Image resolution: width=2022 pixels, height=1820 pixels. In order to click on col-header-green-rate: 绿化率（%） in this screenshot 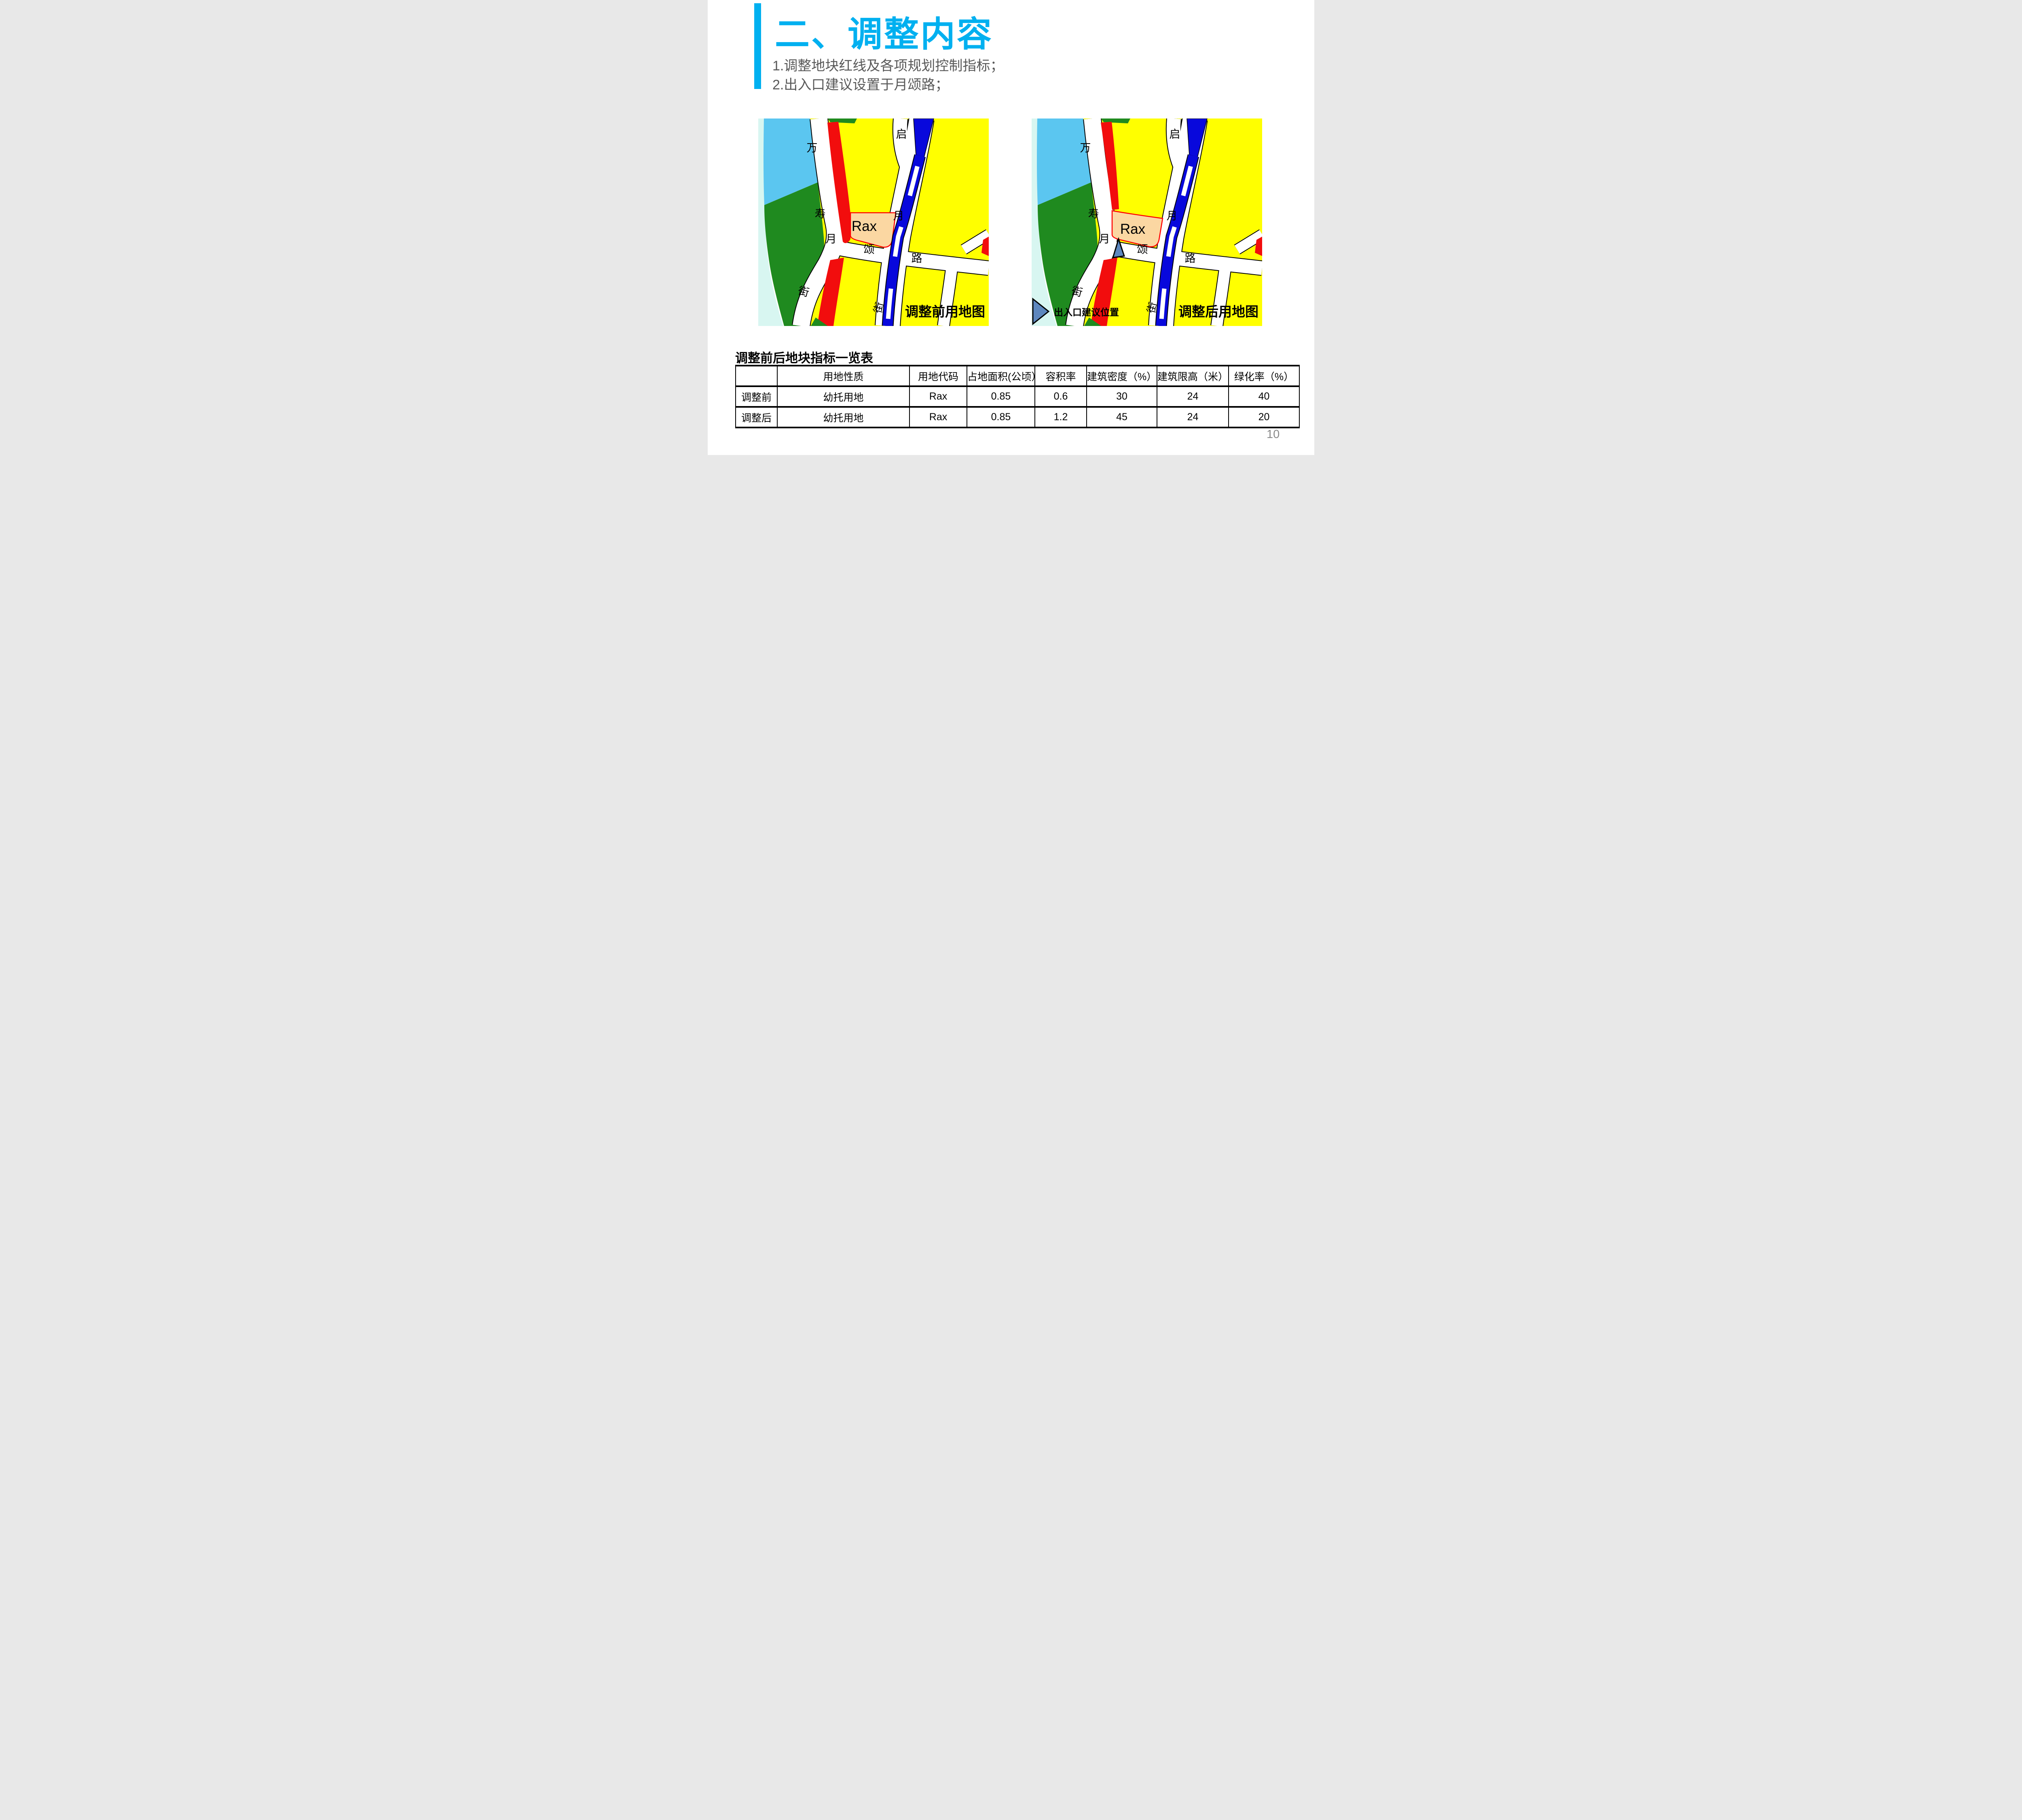, I will do `click(1264, 376)`.